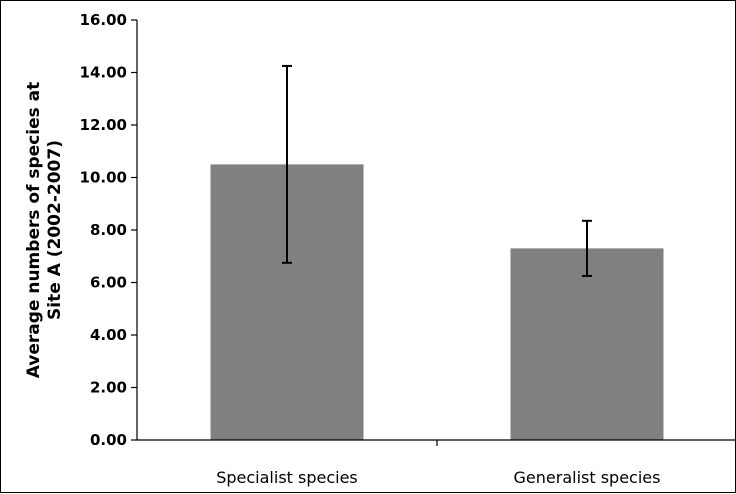 The image size is (736, 494). I want to click on y-tick-label: 2.00, so click(108, 388).